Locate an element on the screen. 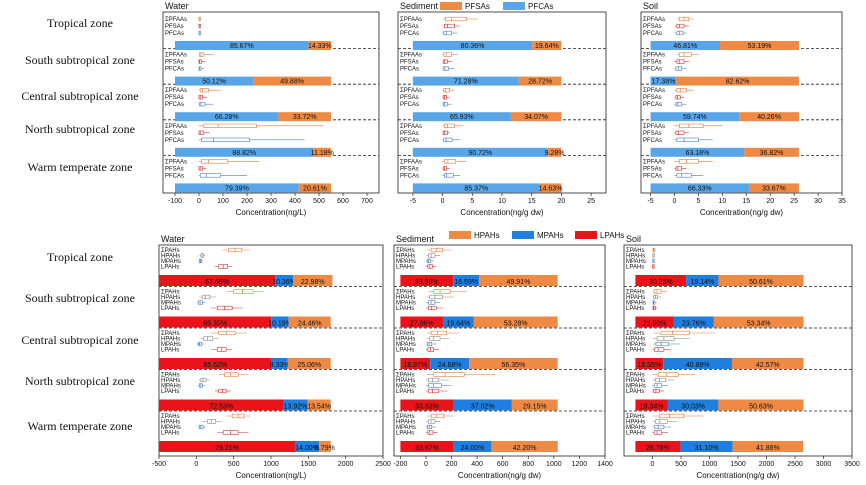  x-tick-label: 300 is located at coordinates (271, 201).